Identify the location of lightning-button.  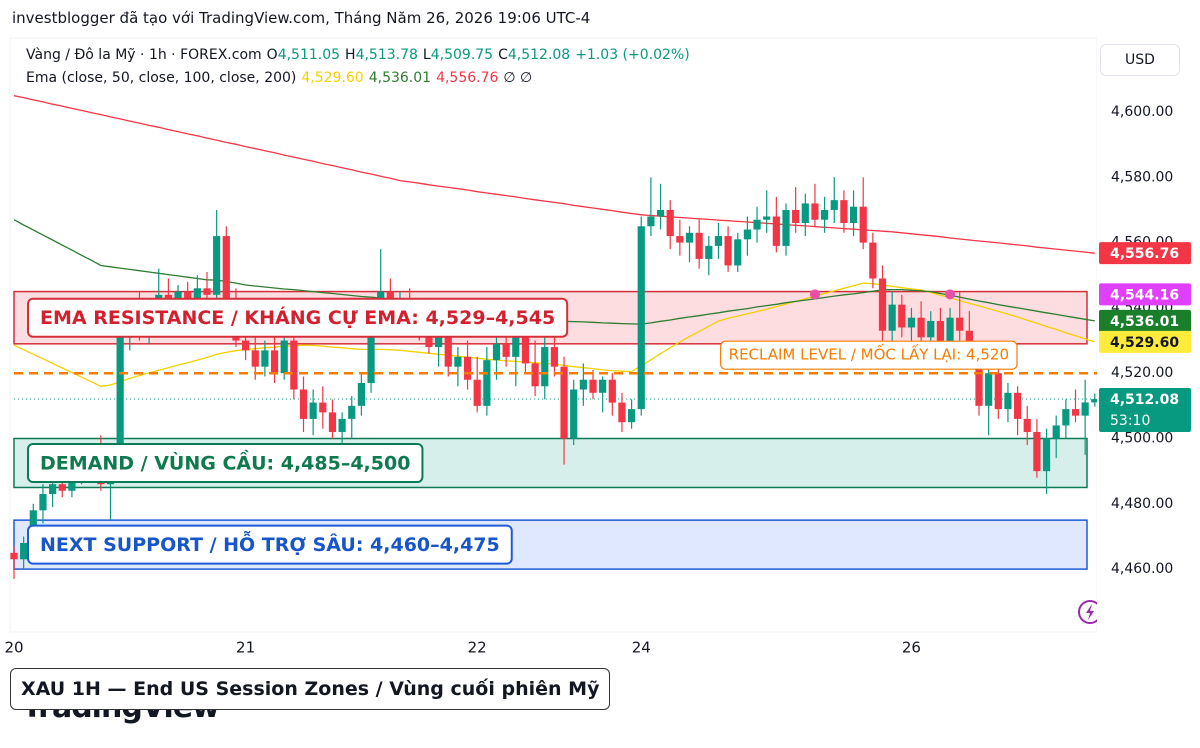
(1090, 612).